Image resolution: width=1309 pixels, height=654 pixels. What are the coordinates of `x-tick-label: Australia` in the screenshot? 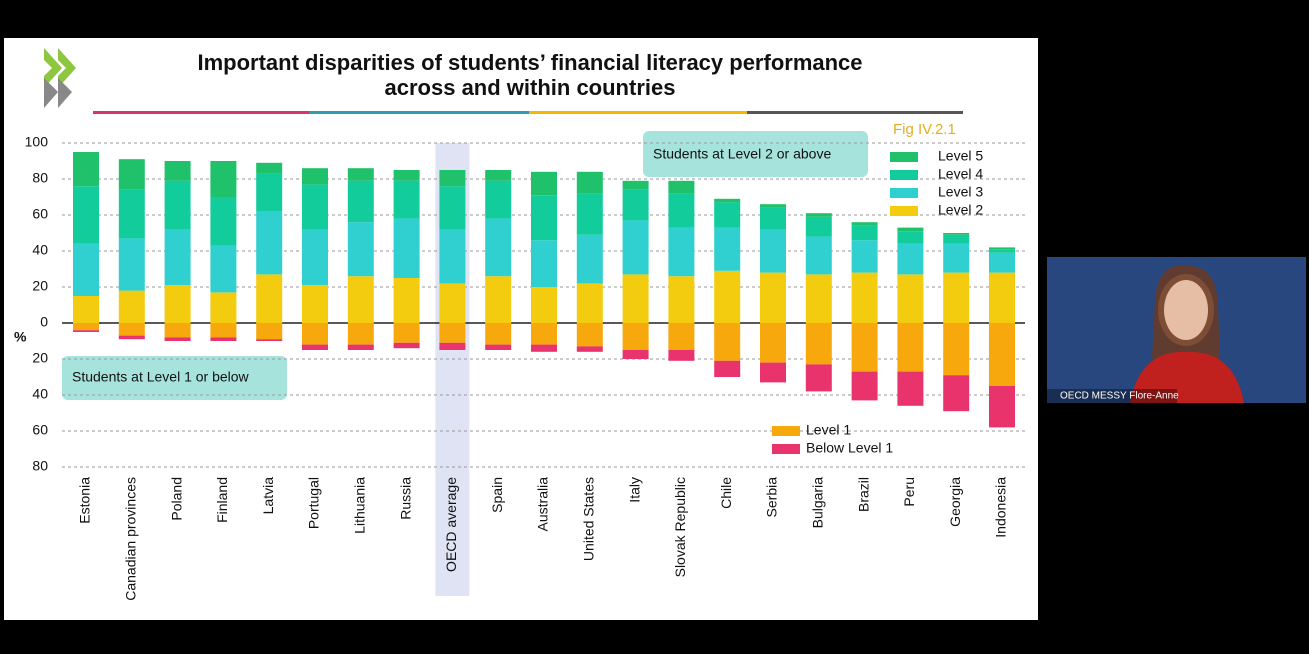 It's located at (543, 504).